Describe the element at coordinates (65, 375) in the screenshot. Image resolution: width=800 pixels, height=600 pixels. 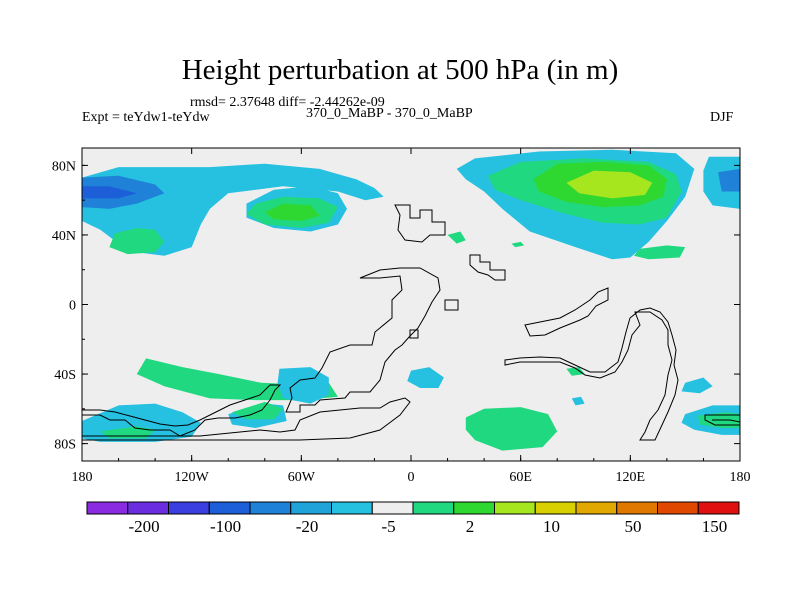
I see `y-tick-label: 40S` at that location.